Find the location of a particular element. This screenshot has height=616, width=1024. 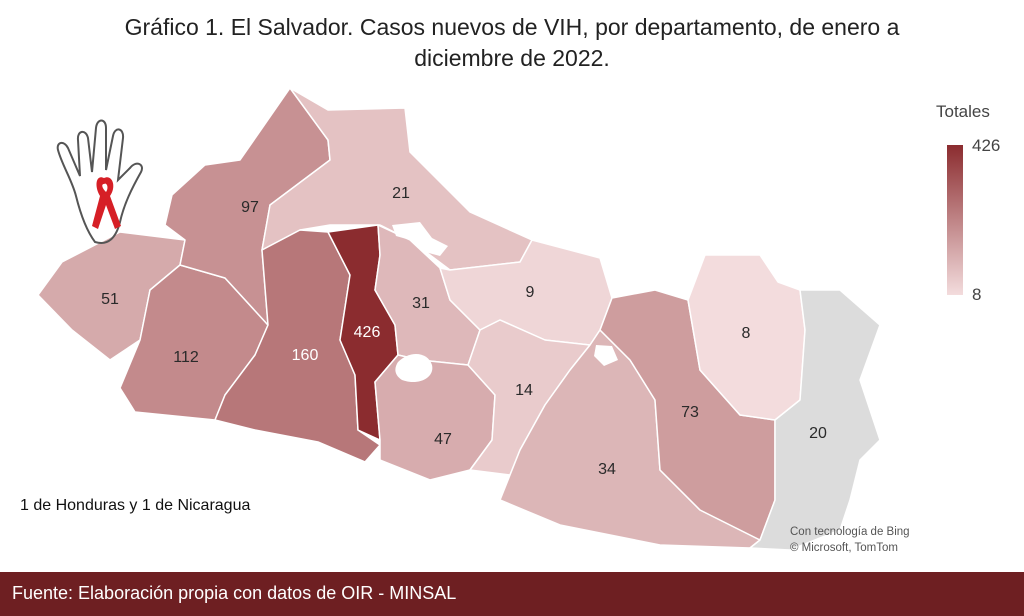

region-la-union is located at coordinates (815, 420).